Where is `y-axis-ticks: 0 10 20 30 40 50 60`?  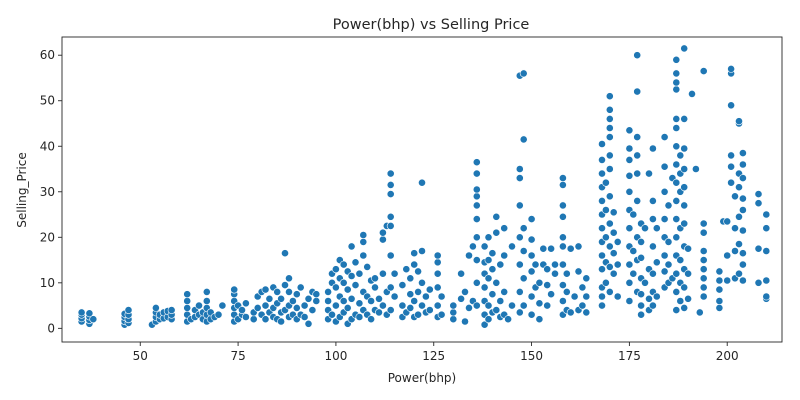 y-axis-ticks: 0 10 20 30 40 50 60 is located at coordinates (51, 191).